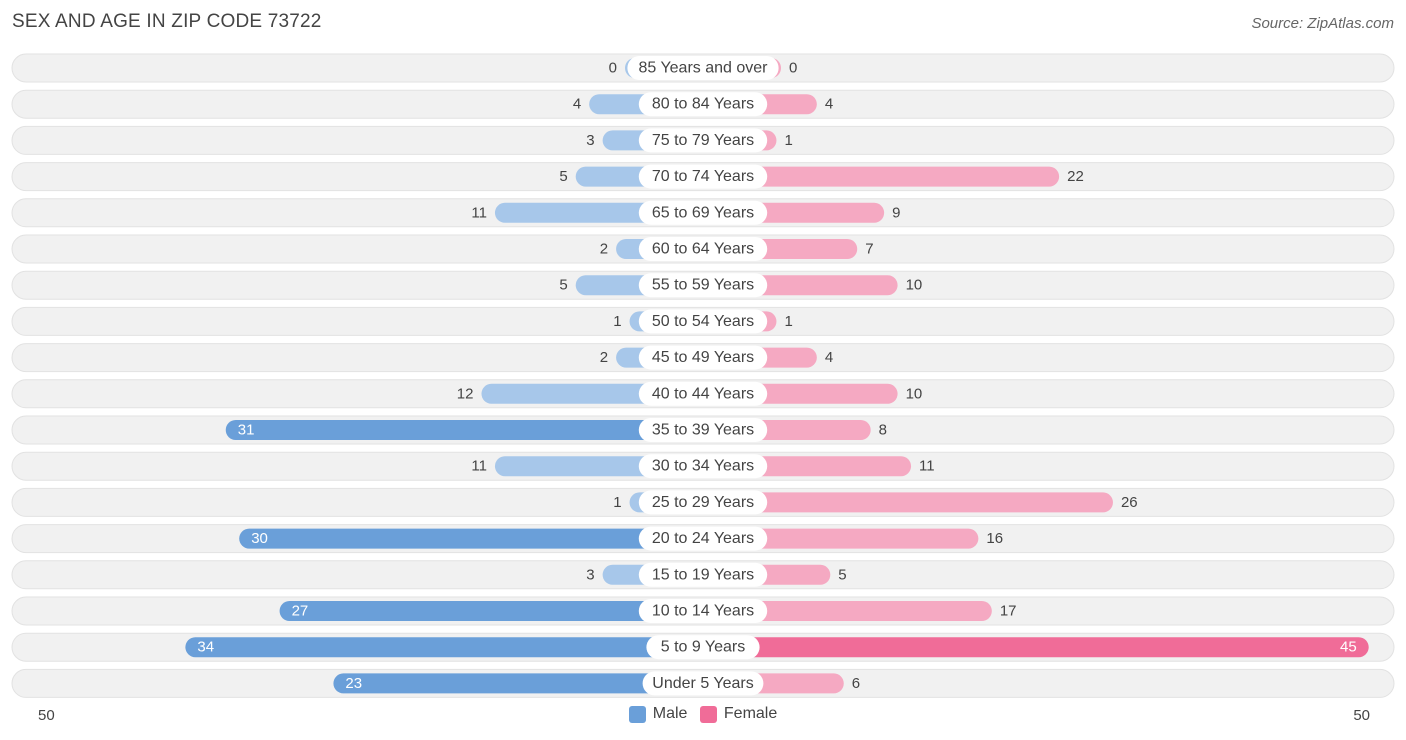  I want to click on male-value-label: 12, so click(465, 393).